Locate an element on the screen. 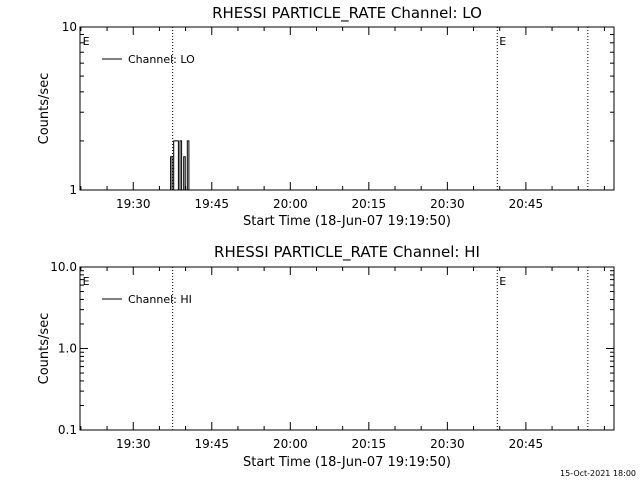 This screenshot has width=640, height=480. chart-title: RHESSI PARTICLE_RATE Channel: HI is located at coordinates (347, 252).